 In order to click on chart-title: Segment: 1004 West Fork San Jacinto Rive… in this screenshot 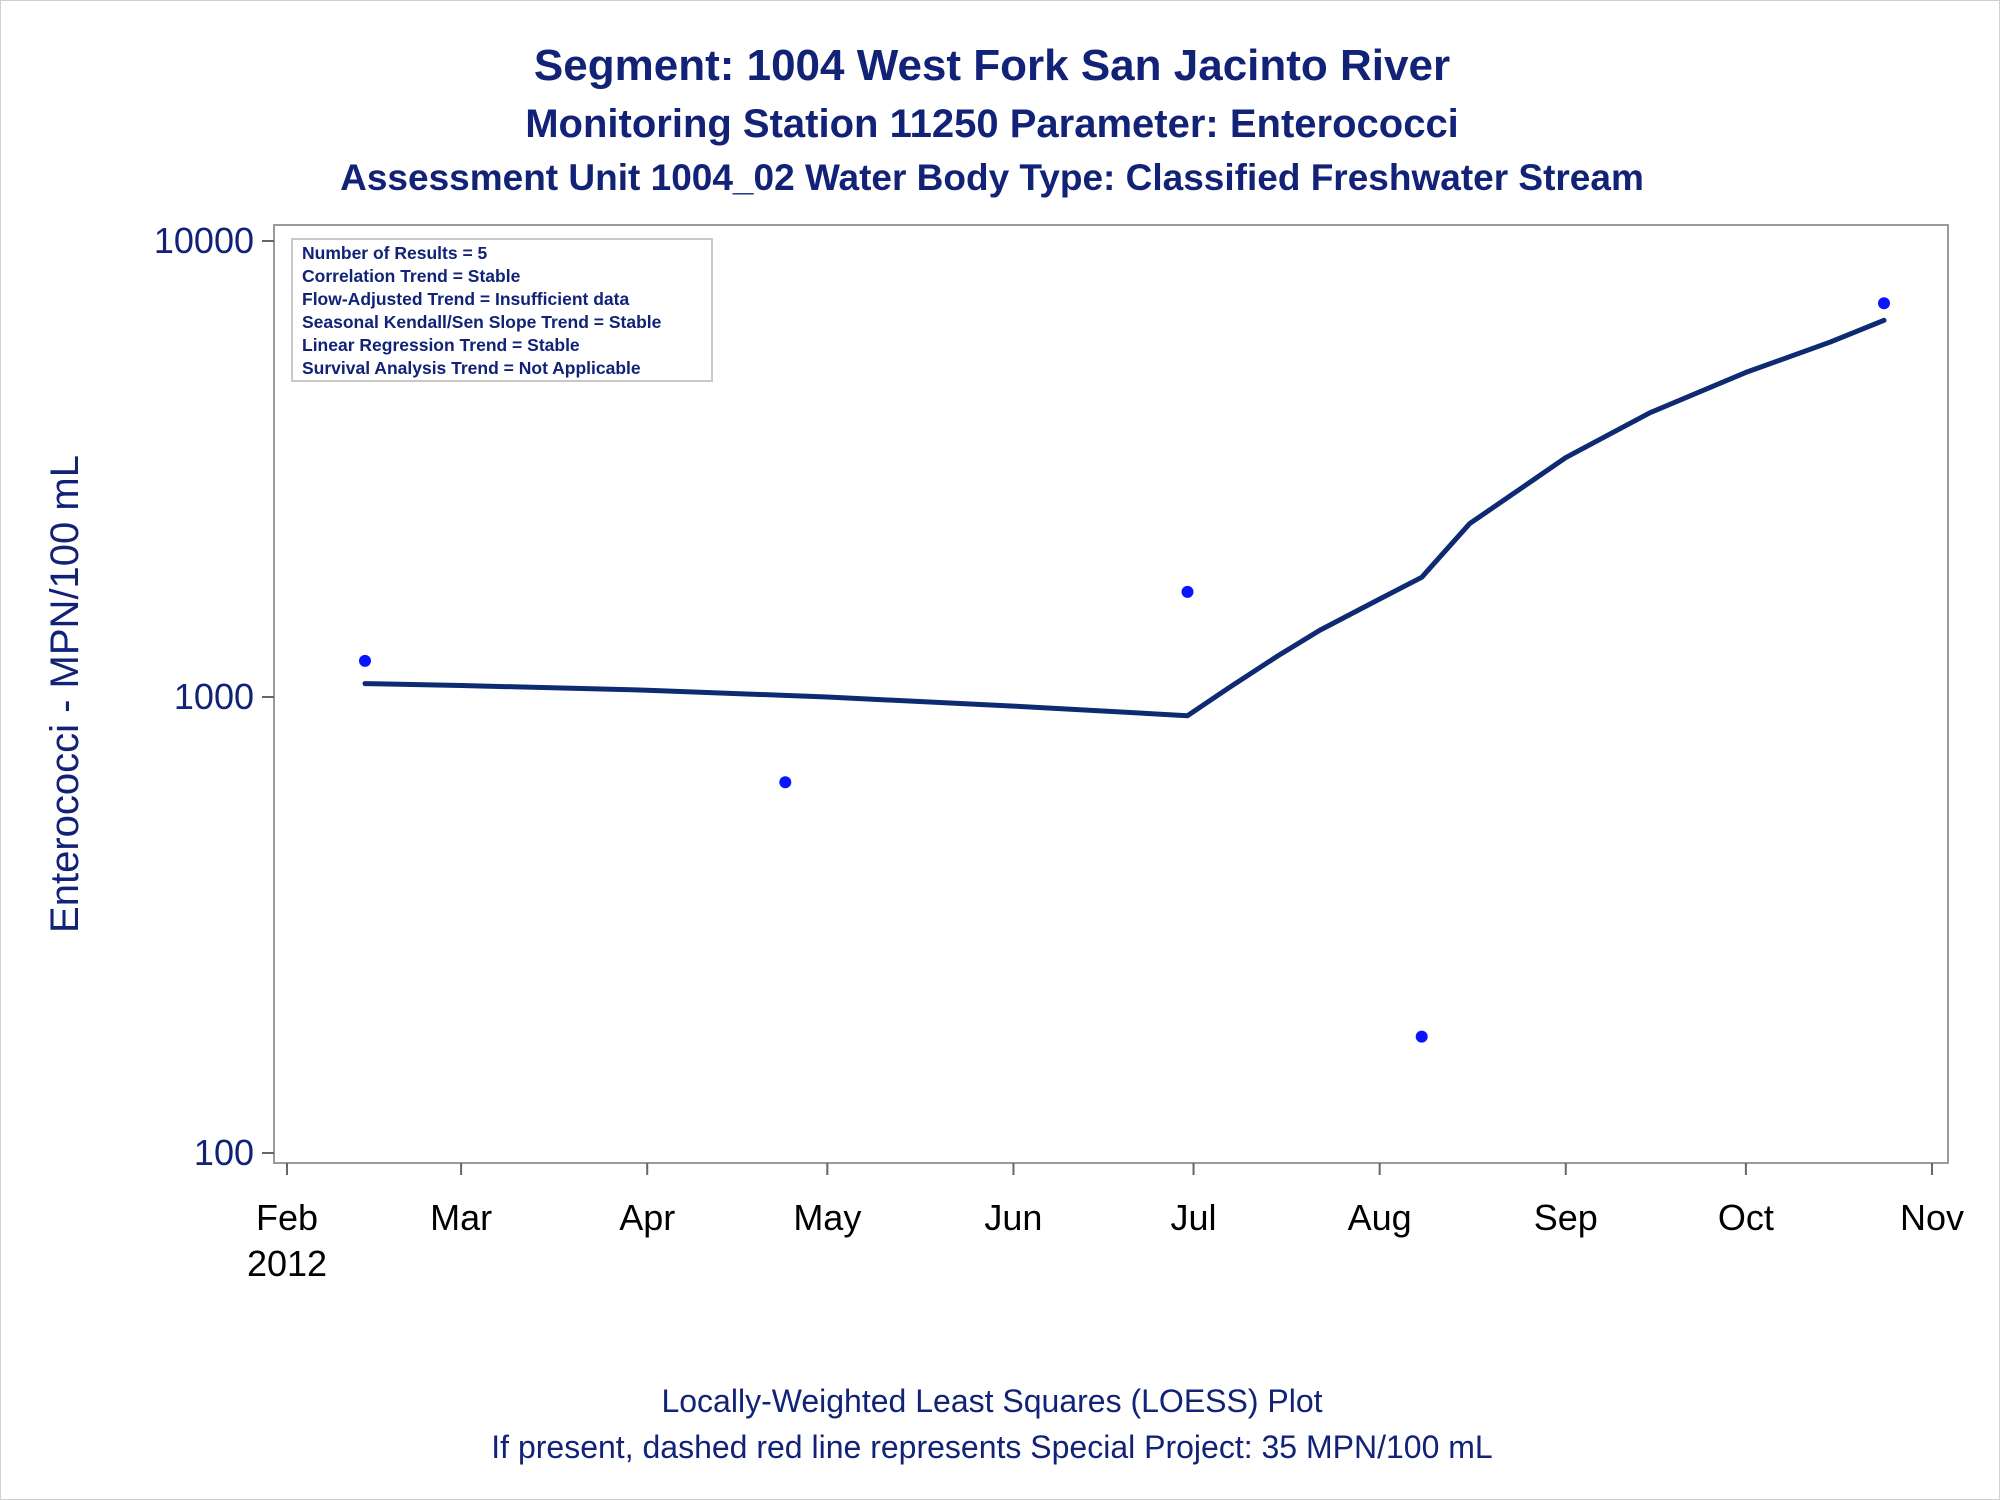, I will do `click(992, 65)`.